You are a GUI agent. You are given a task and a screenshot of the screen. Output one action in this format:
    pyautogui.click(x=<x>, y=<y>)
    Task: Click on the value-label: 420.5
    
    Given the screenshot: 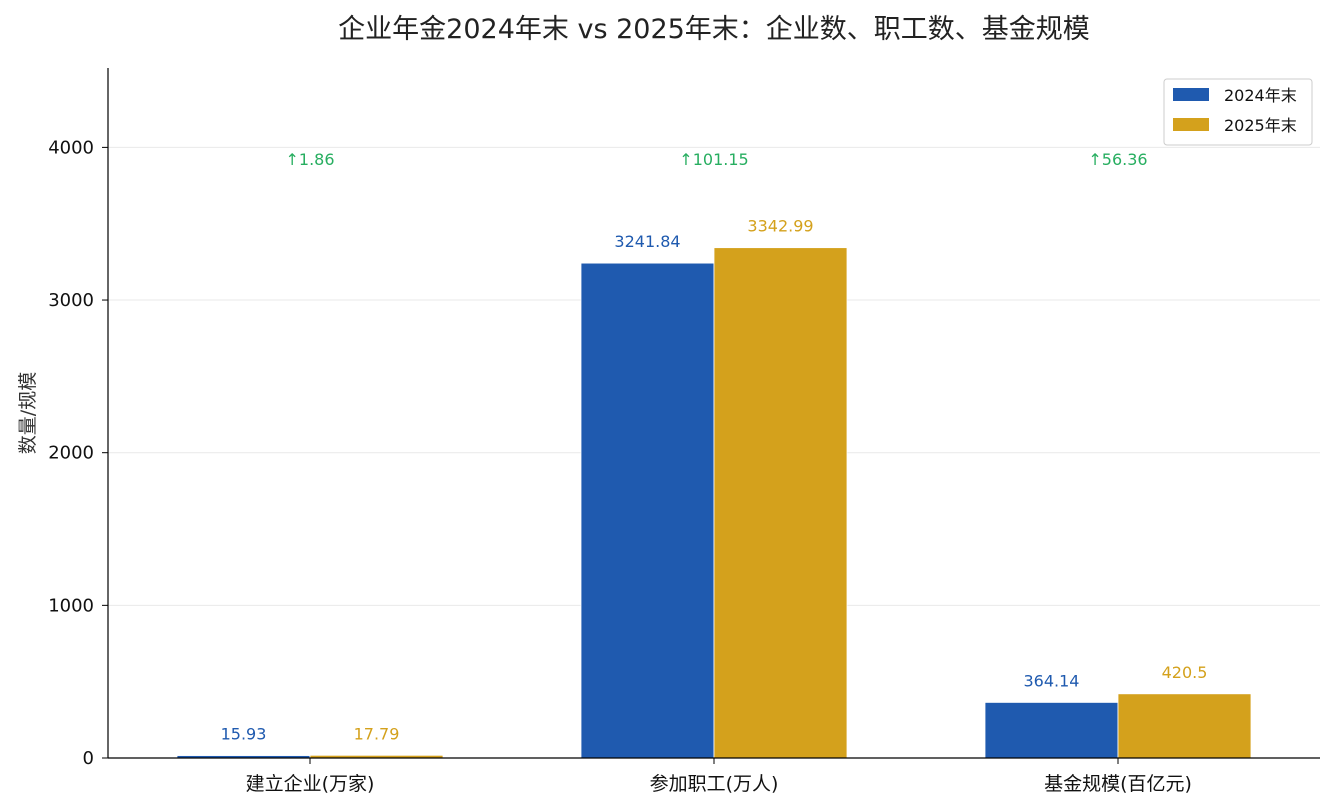 What is the action you would take?
    pyautogui.click(x=1185, y=672)
    